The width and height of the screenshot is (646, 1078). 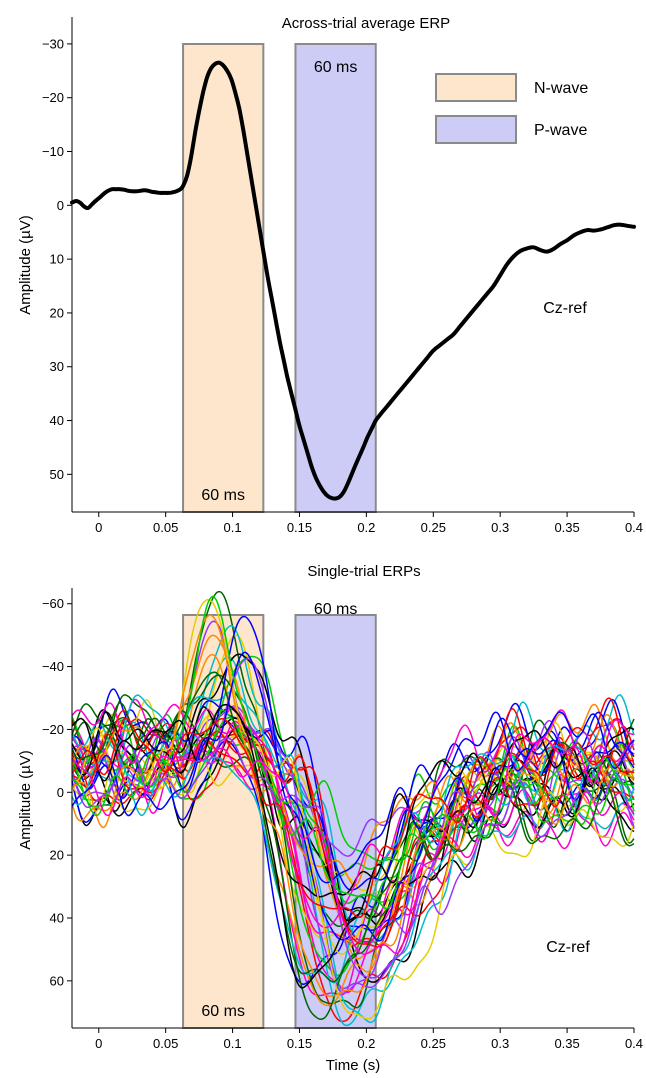 What do you see at coordinates (353, 1065) in the screenshot?
I see `x-axis-label: Time (s)` at bounding box center [353, 1065].